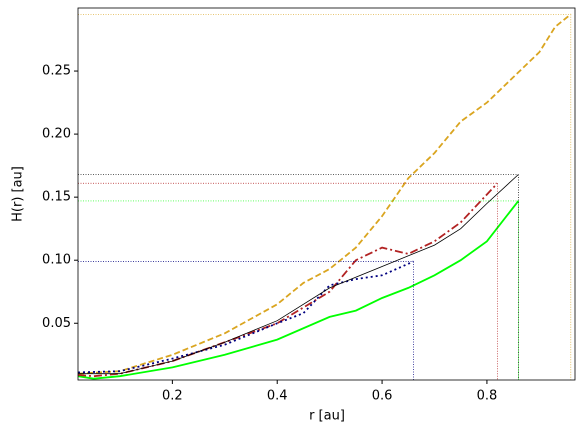  What do you see at coordinates (56, 260) in the screenshot?
I see `y-tick-label: 0.10` at bounding box center [56, 260].